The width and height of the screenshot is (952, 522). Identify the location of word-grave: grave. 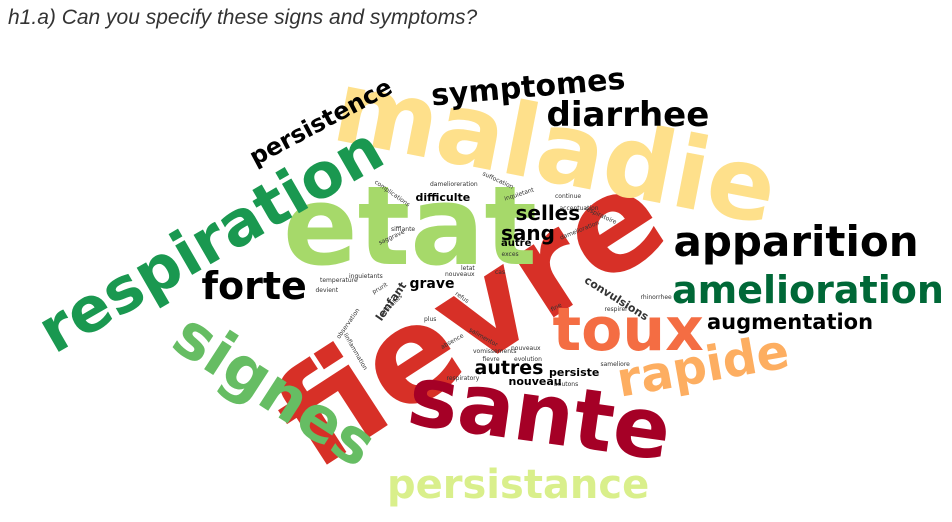
(432, 284).